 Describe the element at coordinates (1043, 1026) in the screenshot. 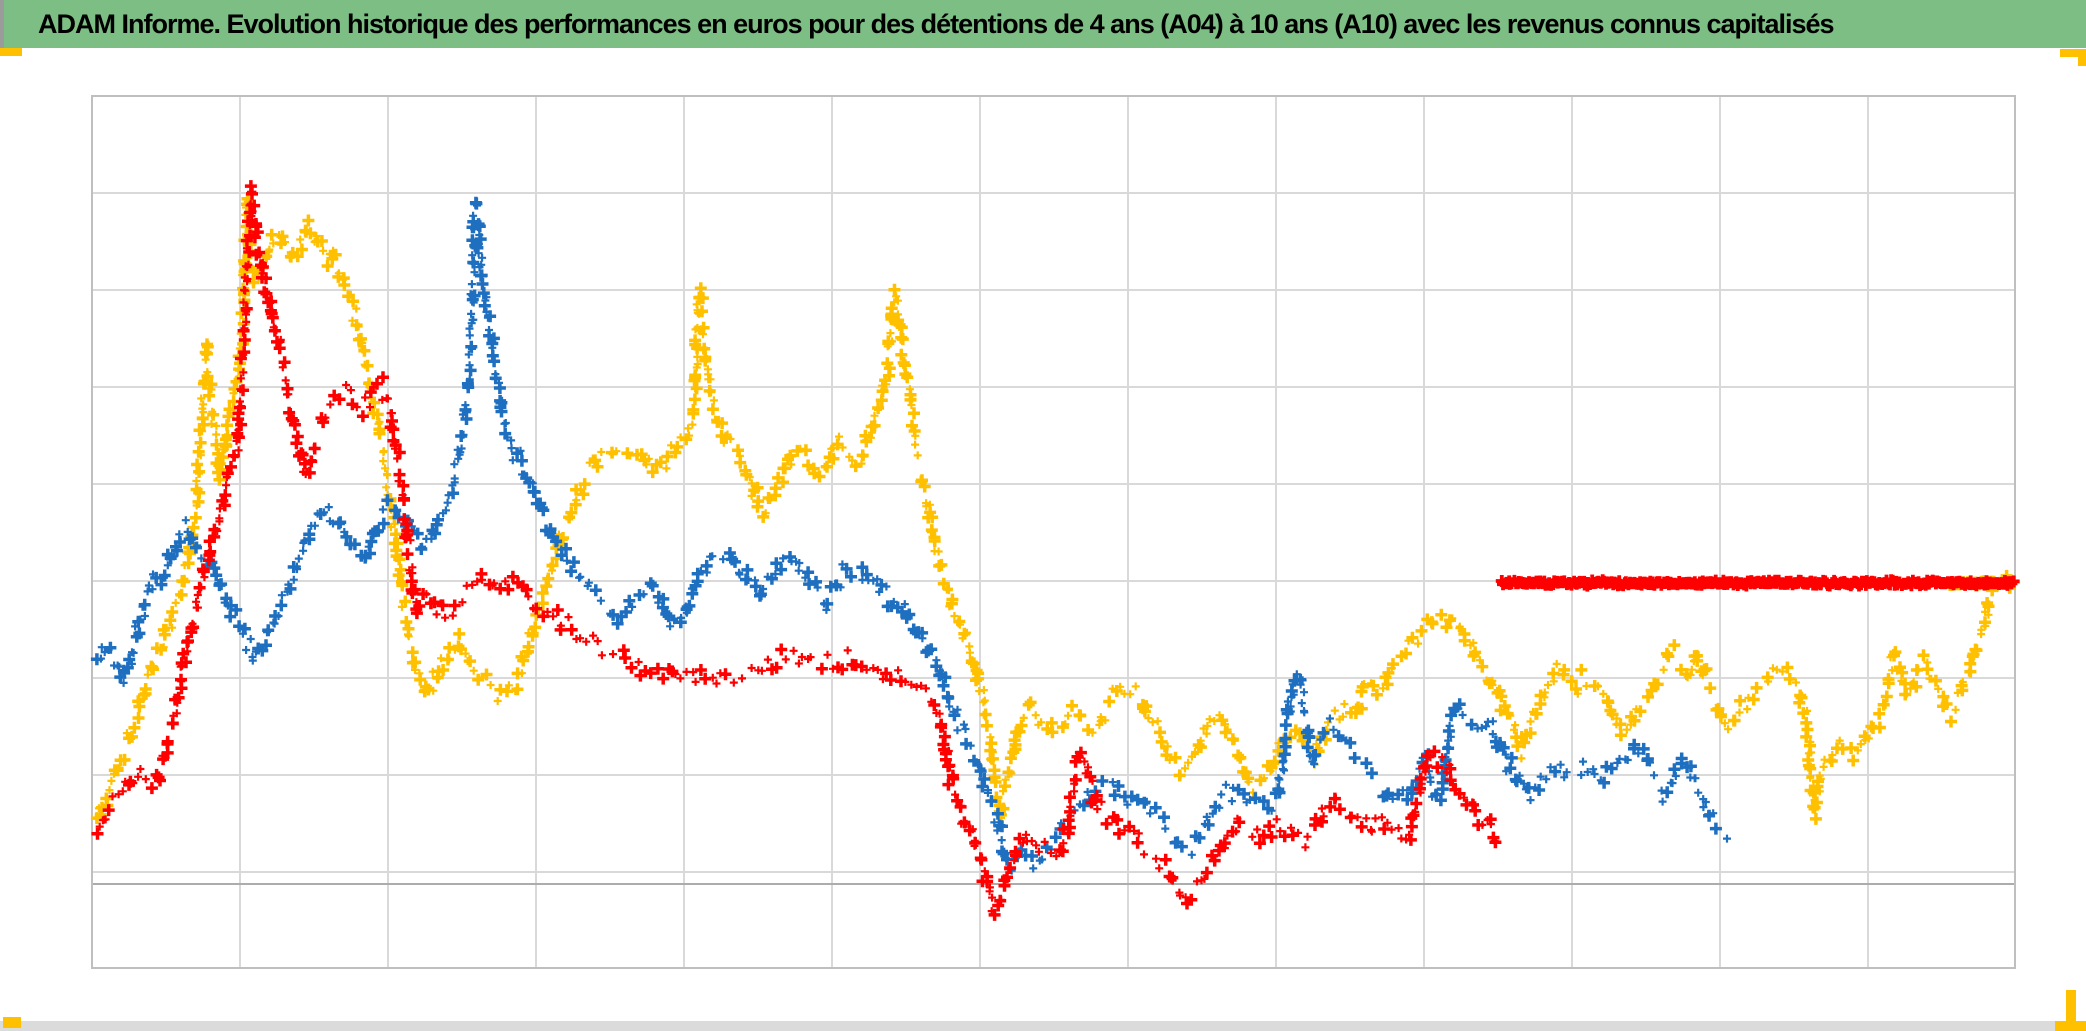

I see `horizontal-scrollbar` at that location.